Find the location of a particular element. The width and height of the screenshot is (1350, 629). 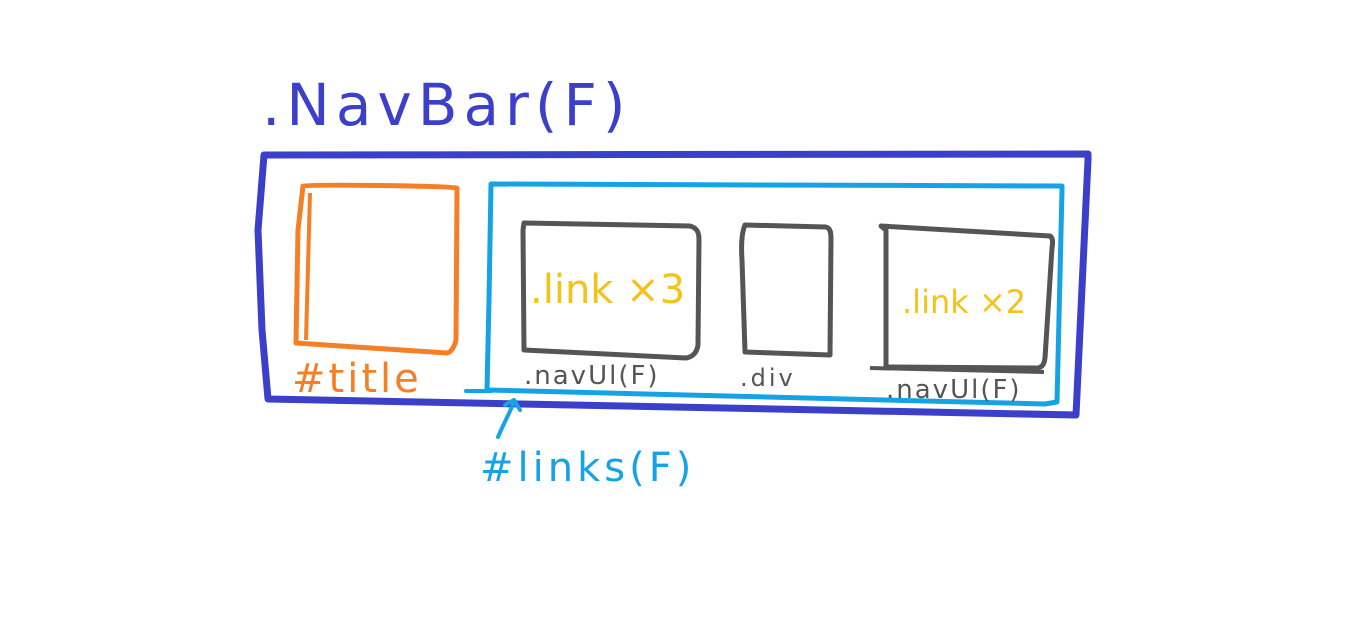

div-label: .div is located at coordinates (768, 378).